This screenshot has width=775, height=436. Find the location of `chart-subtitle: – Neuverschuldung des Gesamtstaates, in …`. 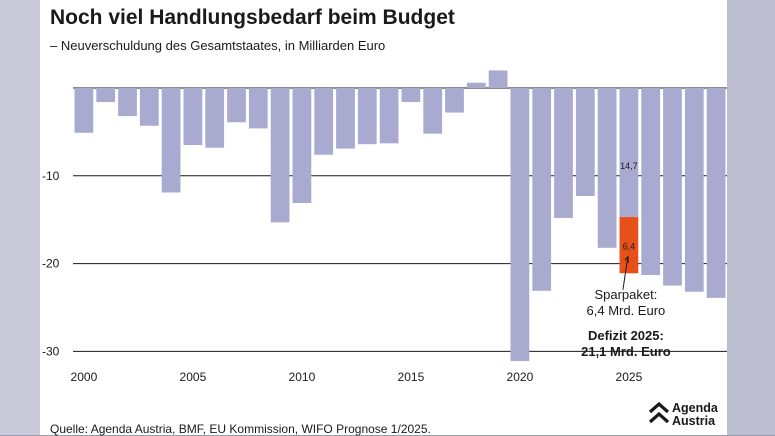

chart-subtitle: – Neuverschuldung des Gesamtstaates, in … is located at coordinates (218, 45).